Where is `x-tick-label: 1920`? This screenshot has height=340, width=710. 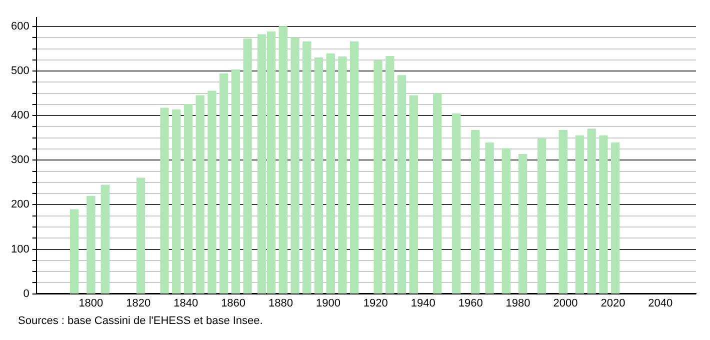
x-tick-label: 1920 is located at coordinates (375, 303).